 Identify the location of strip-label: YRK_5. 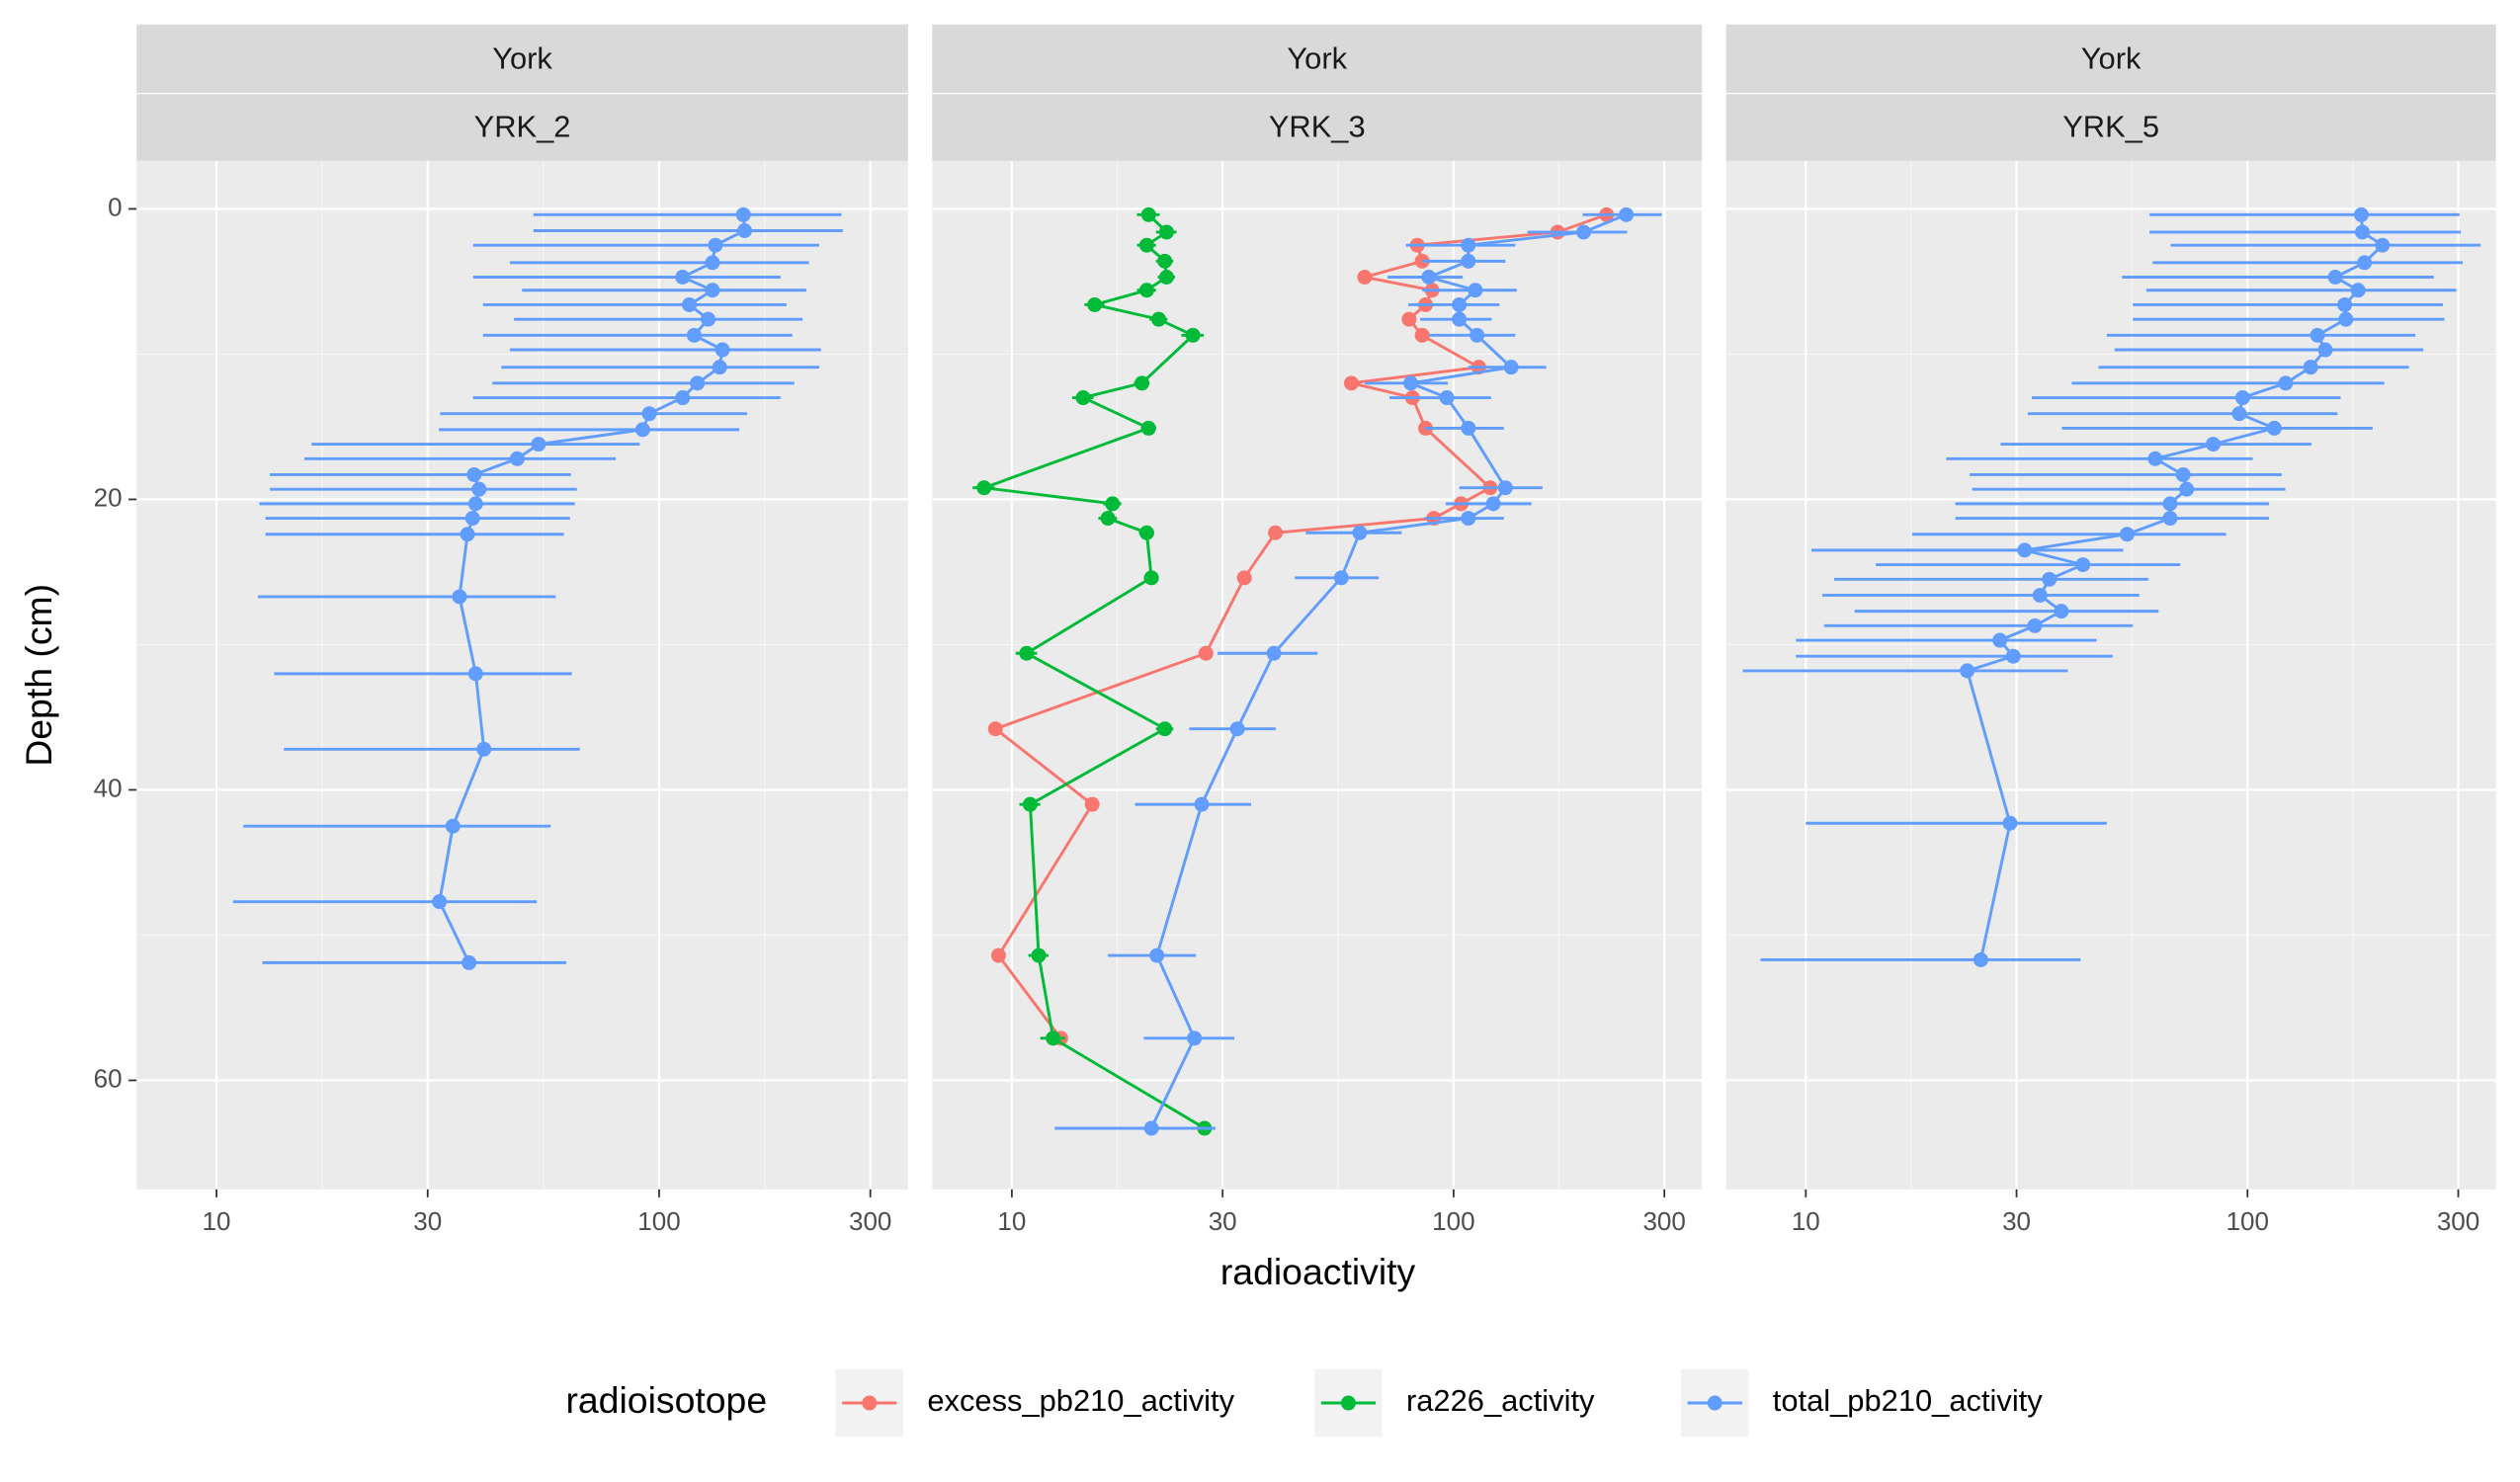
(2110, 127).